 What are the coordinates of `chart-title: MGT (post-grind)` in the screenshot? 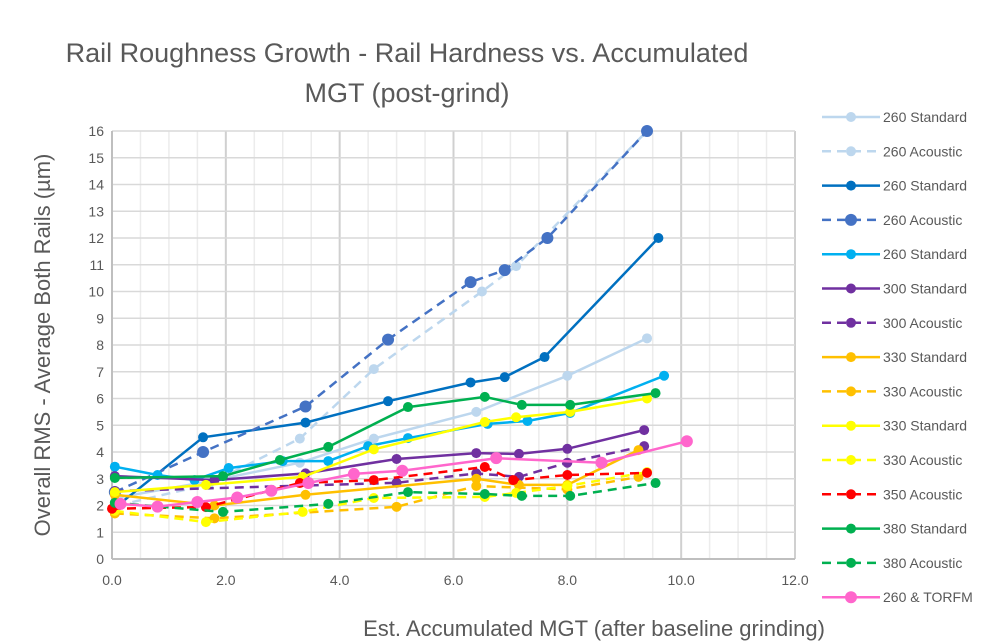 It's located at (406, 93).